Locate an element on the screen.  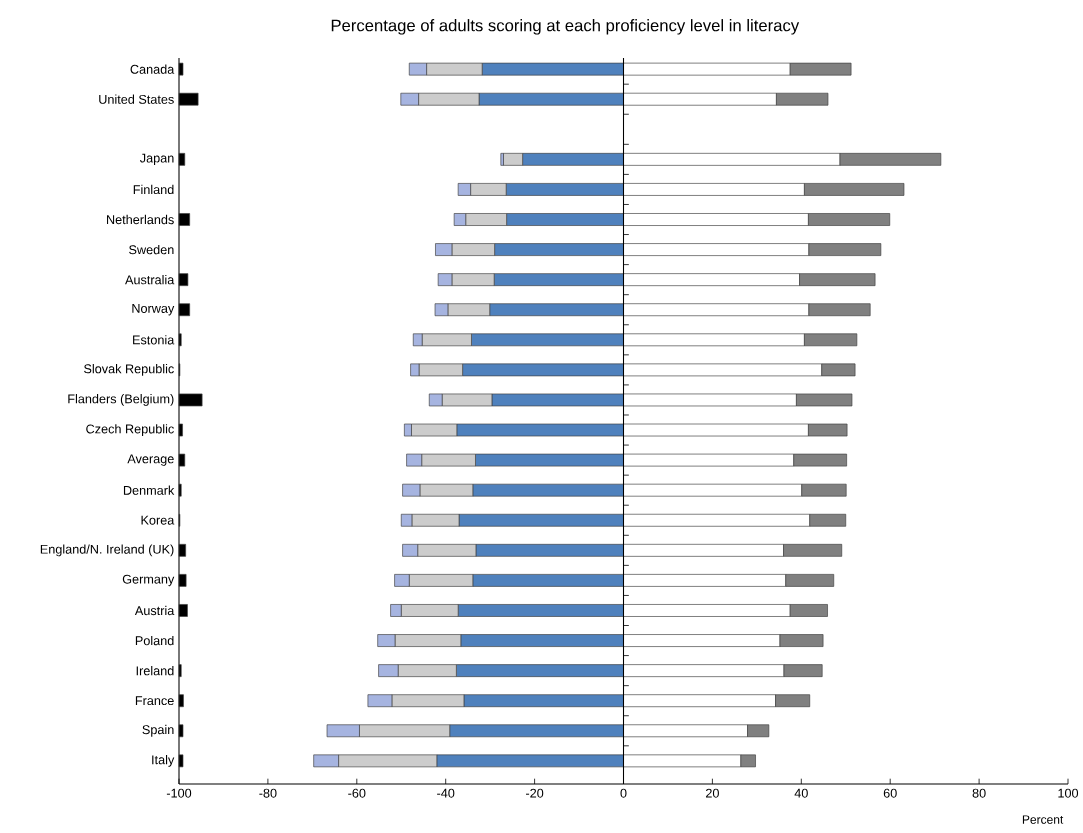
y-tick-label: Germany is located at coordinates (148, 580).